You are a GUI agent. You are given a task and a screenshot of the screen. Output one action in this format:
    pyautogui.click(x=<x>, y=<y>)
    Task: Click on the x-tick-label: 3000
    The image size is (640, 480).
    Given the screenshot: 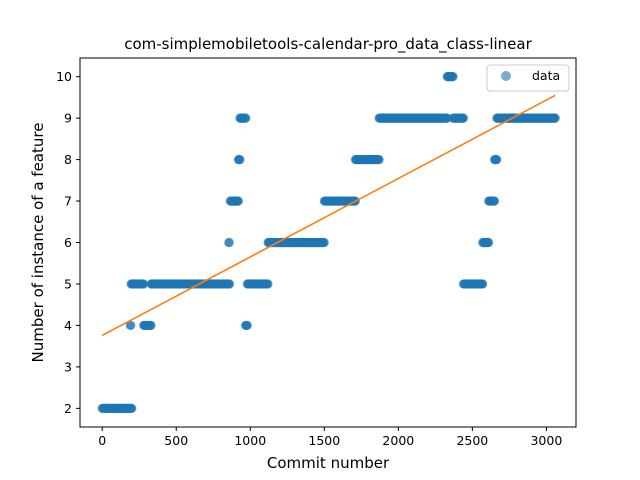 What is the action you would take?
    pyautogui.click(x=546, y=440)
    